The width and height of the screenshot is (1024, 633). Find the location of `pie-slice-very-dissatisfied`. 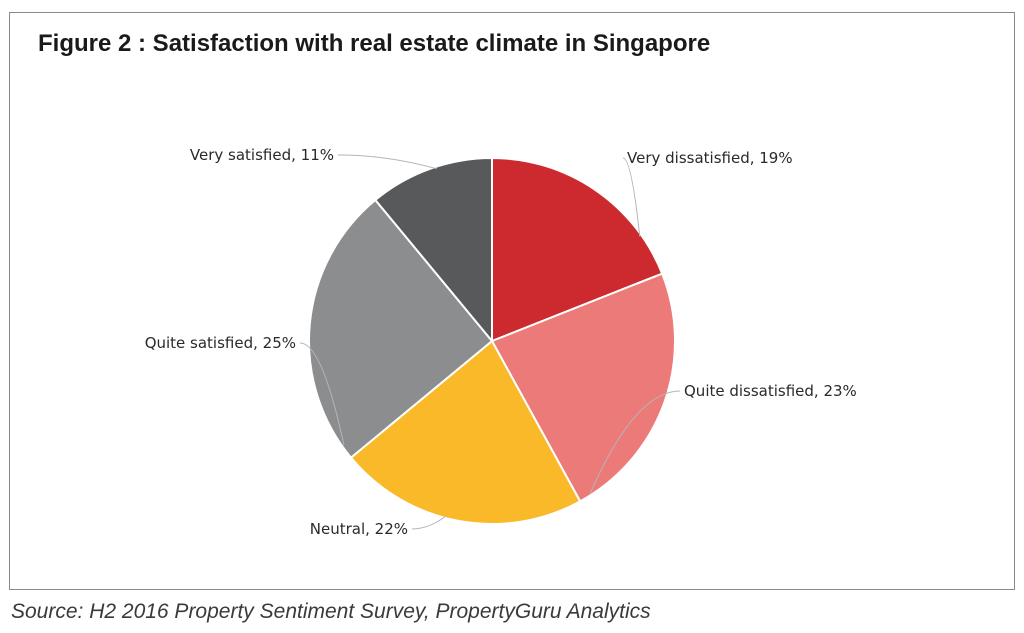

pie-slice-very-dissatisfied is located at coordinates (577, 249).